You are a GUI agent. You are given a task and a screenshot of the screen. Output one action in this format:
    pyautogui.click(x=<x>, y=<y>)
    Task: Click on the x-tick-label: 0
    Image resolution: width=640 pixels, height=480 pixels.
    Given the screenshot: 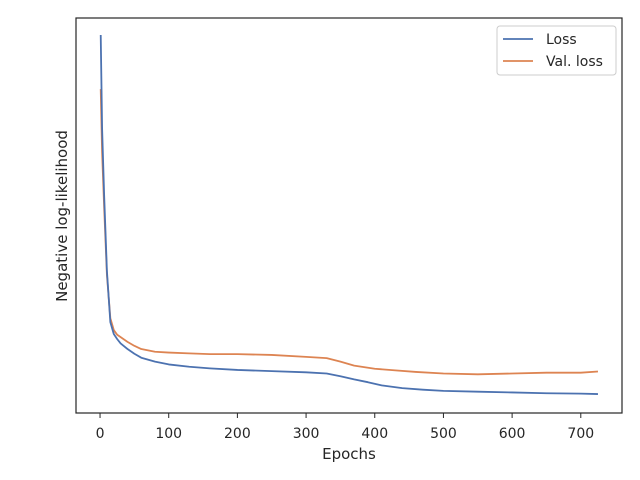 What is the action you would take?
    pyautogui.click(x=100, y=434)
    